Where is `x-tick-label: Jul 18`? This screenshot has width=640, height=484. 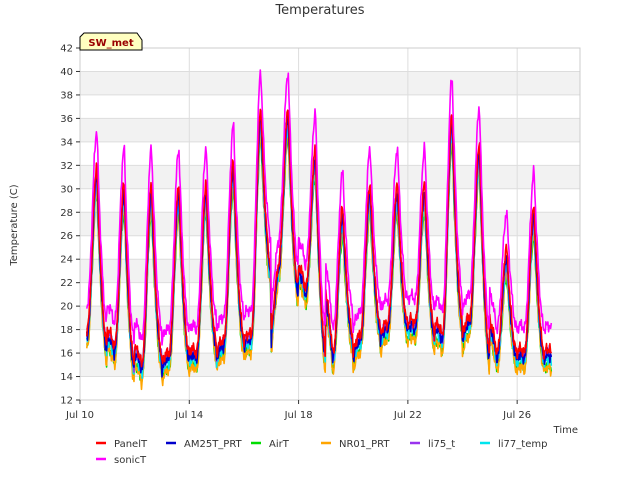 x-tick-label: Jul 18 is located at coordinates (298, 415).